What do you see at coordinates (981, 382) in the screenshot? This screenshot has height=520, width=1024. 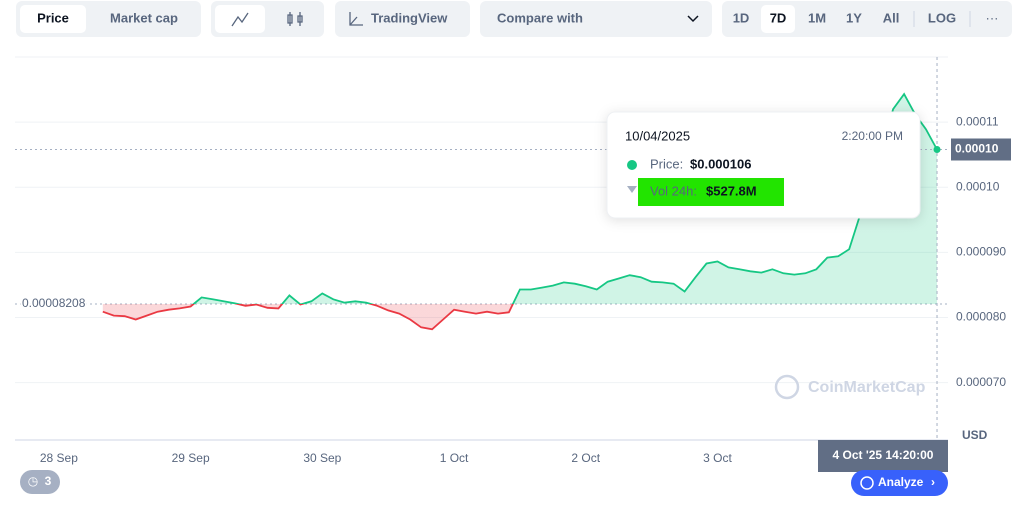 I see `y-tick-label: 0.000070` at bounding box center [981, 382].